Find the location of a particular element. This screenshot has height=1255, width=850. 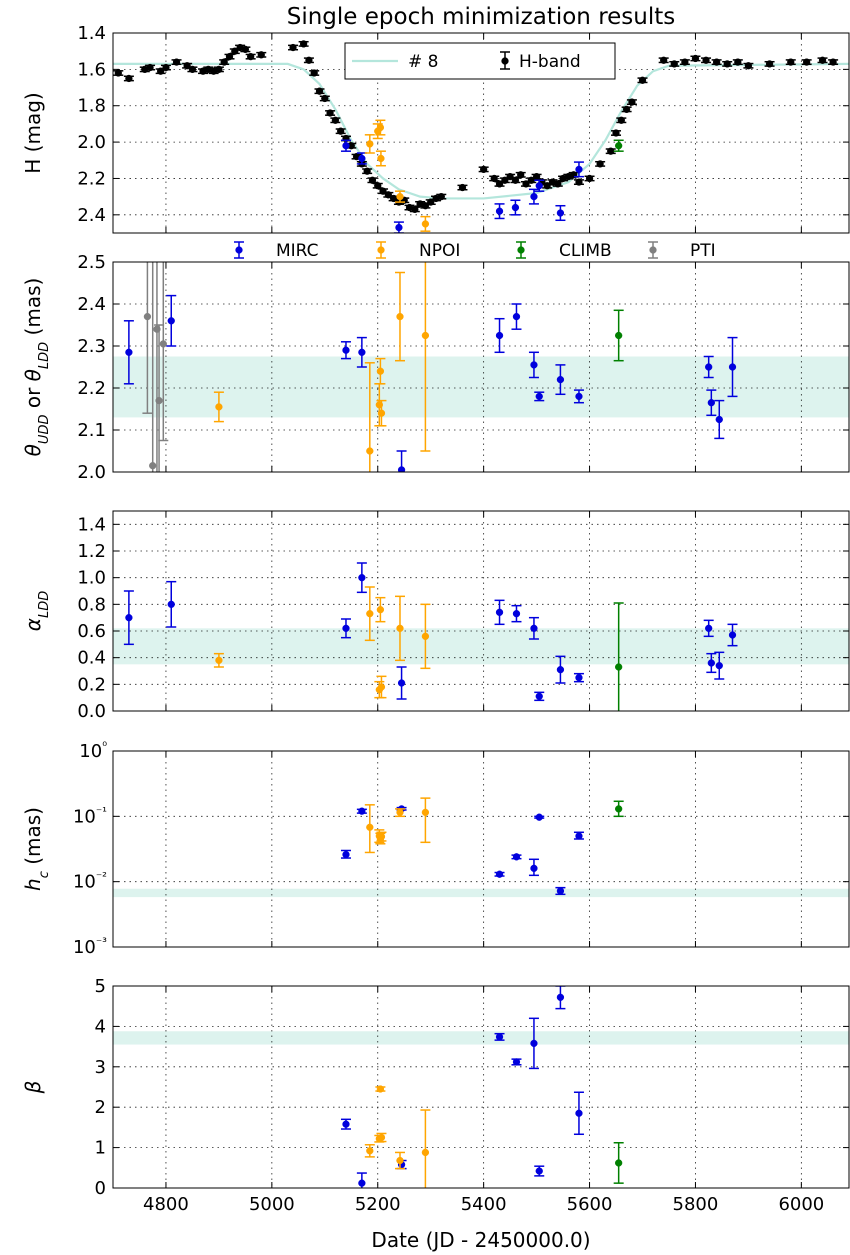

y-tick-label: 2.2 is located at coordinates (91, 388).